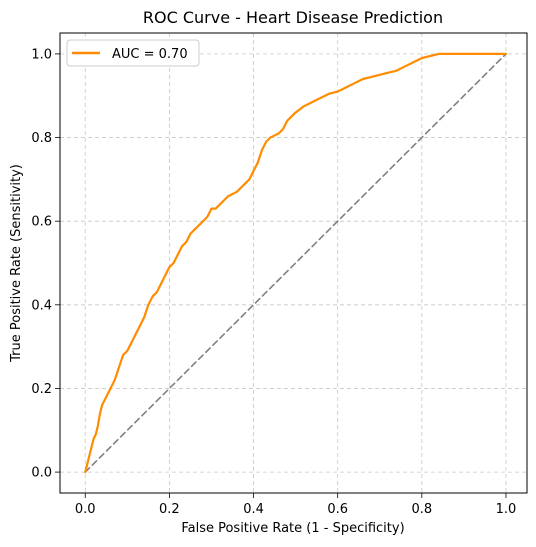 The image size is (536, 547). I want to click on y-tick-label: 0.6, so click(41, 222).